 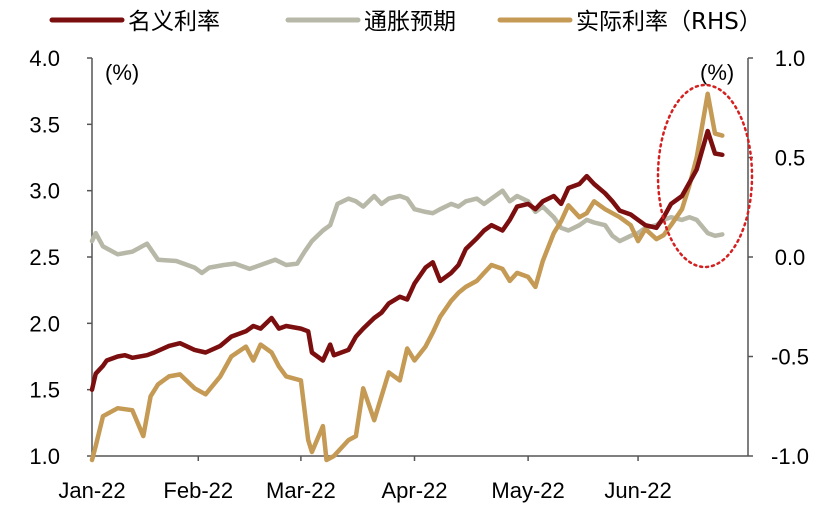 What do you see at coordinates (44, 124) in the screenshot?
I see `left-tick-label: 3.5` at bounding box center [44, 124].